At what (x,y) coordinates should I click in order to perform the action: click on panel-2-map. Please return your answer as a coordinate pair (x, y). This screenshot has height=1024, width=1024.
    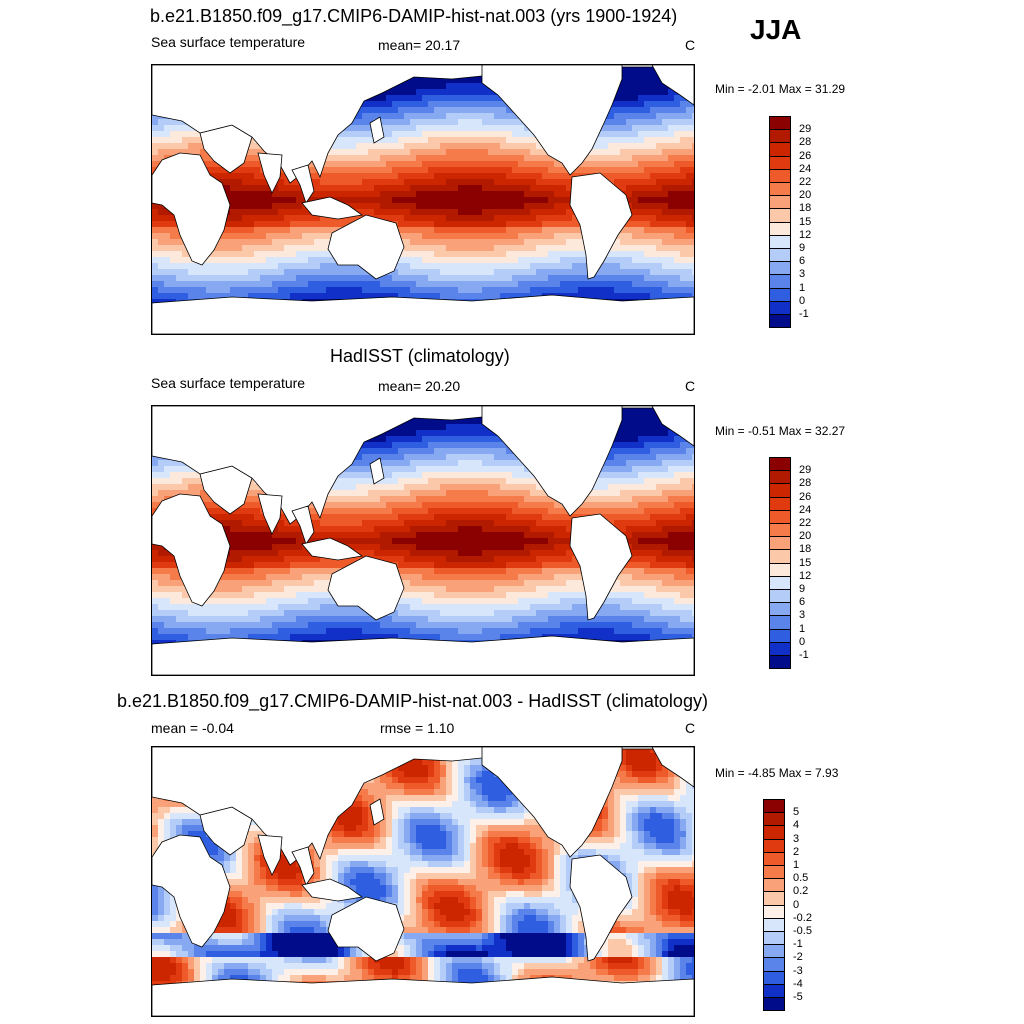
    Looking at the image, I should click on (423, 540).